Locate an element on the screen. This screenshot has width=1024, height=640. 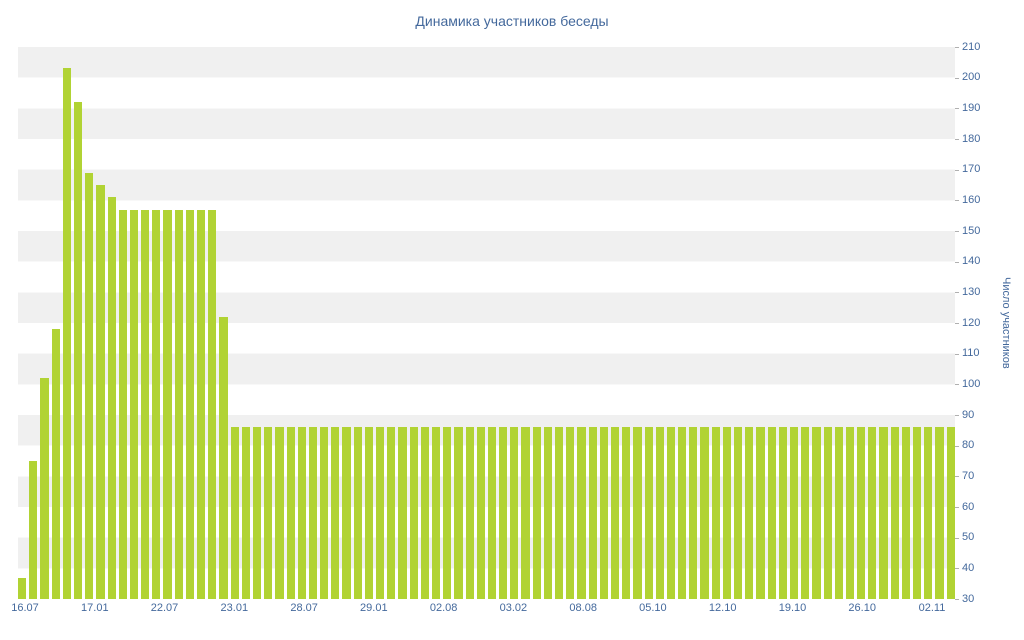
y-tick-label: 170 is located at coordinates (971, 169).